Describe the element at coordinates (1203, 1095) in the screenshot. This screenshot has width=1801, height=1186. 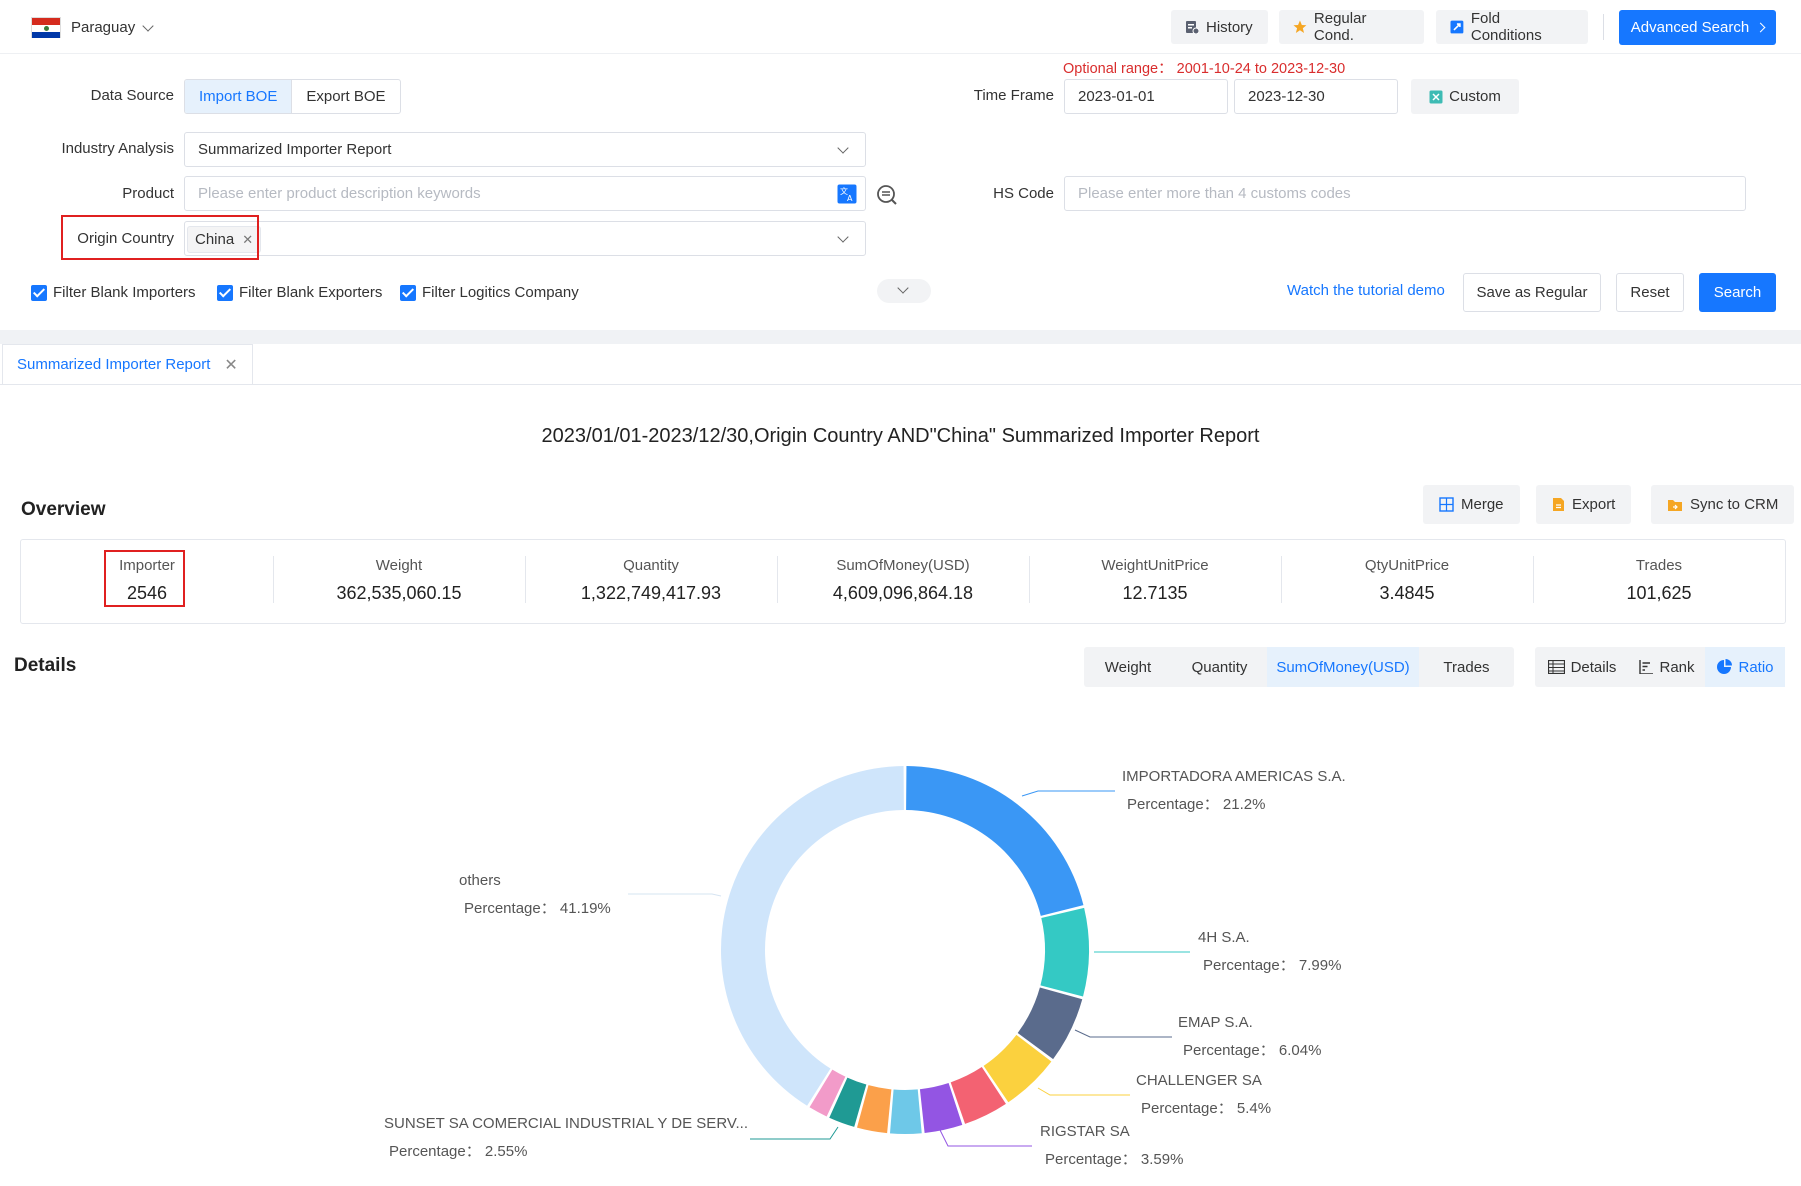
I see `slice-label: CHALLENGER SA Percentage： 5.4%` at that location.